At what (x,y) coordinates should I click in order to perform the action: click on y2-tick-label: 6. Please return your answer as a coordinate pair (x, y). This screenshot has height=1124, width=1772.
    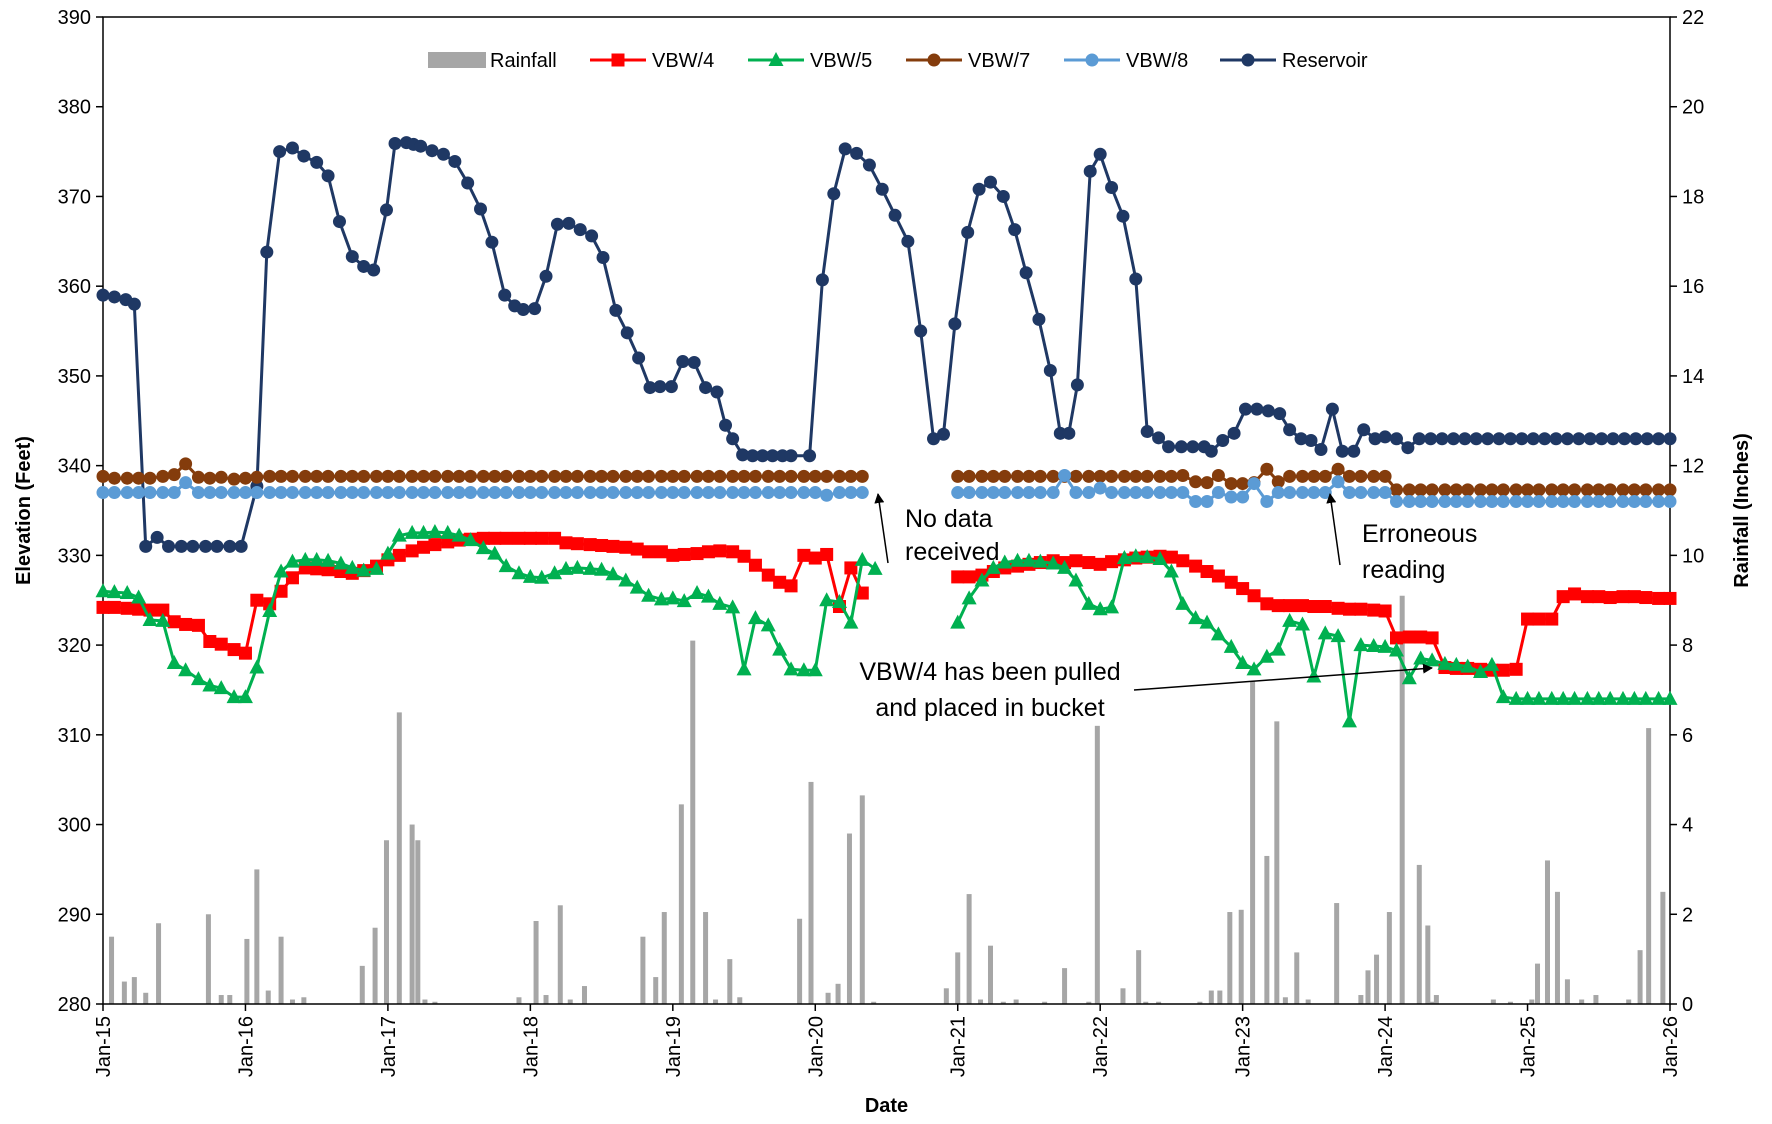
    Looking at the image, I should click on (1687, 736).